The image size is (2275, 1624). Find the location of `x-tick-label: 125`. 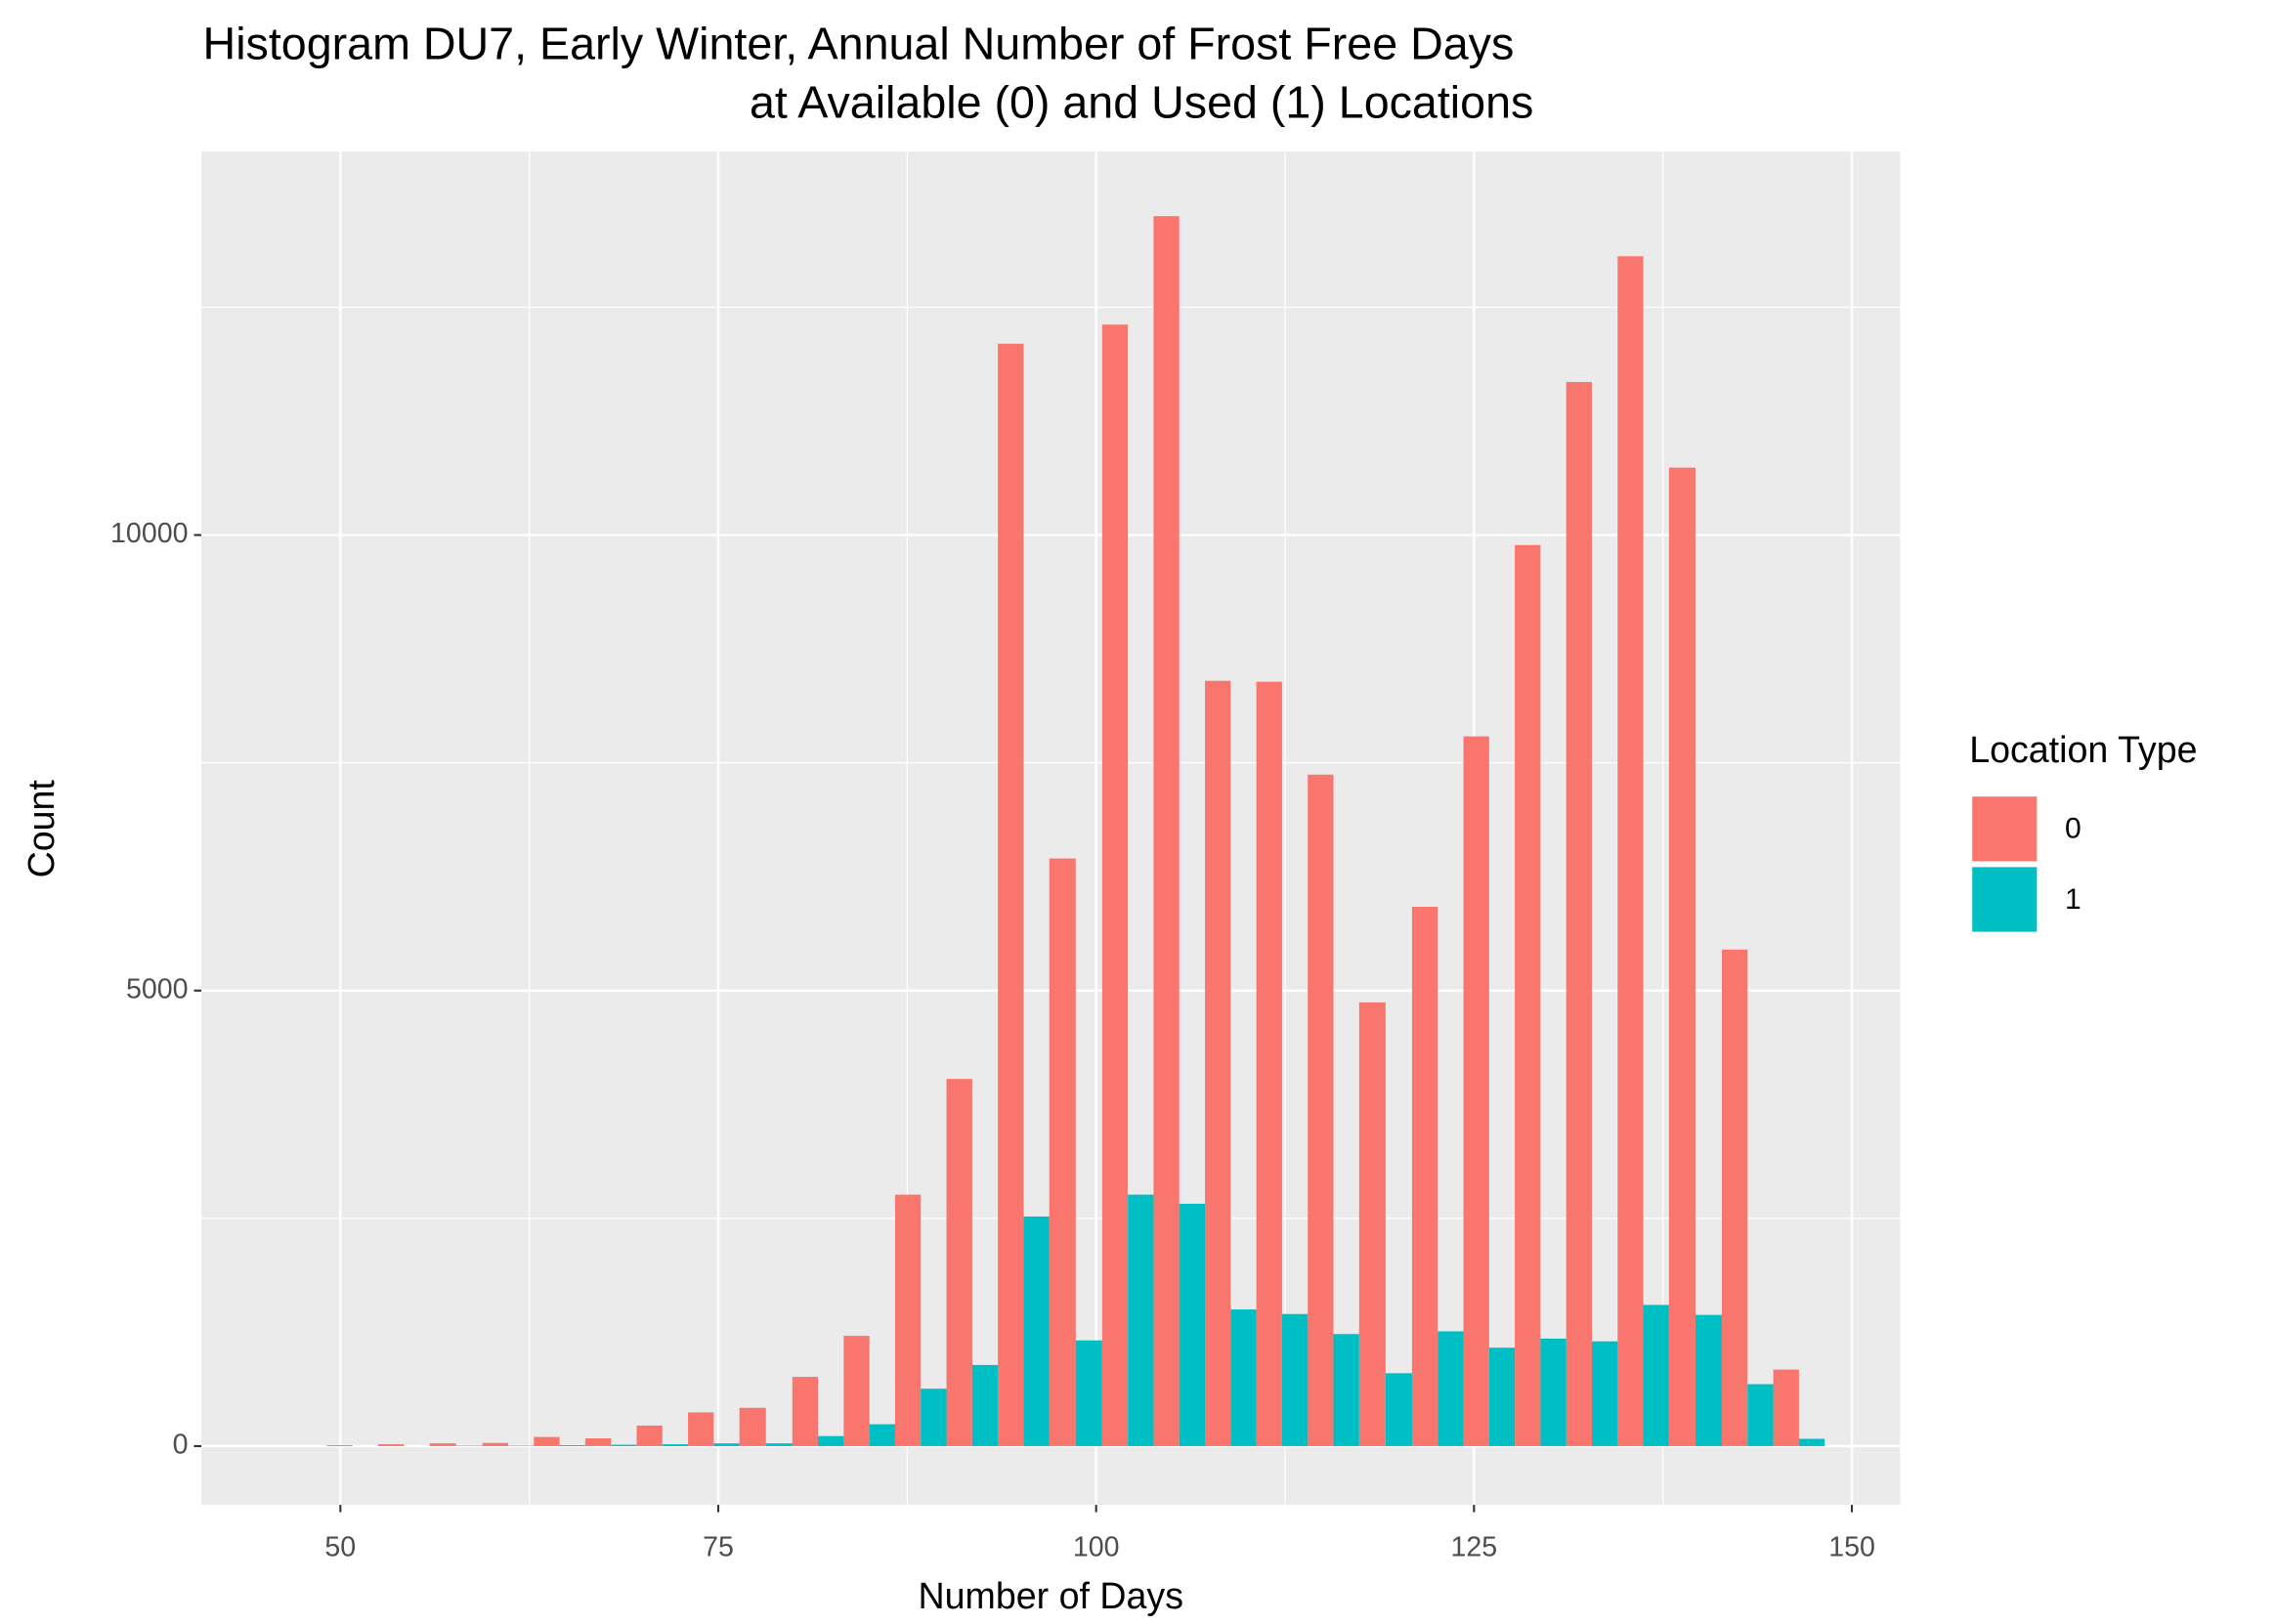

x-tick-label: 125 is located at coordinates (1474, 1547).